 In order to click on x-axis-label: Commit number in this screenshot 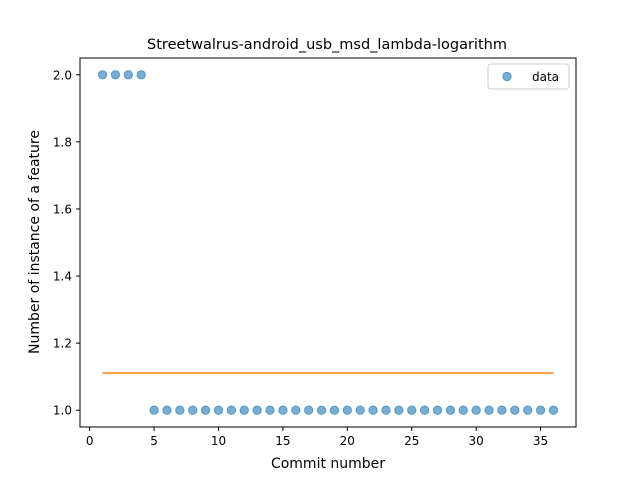, I will do `click(328, 464)`.